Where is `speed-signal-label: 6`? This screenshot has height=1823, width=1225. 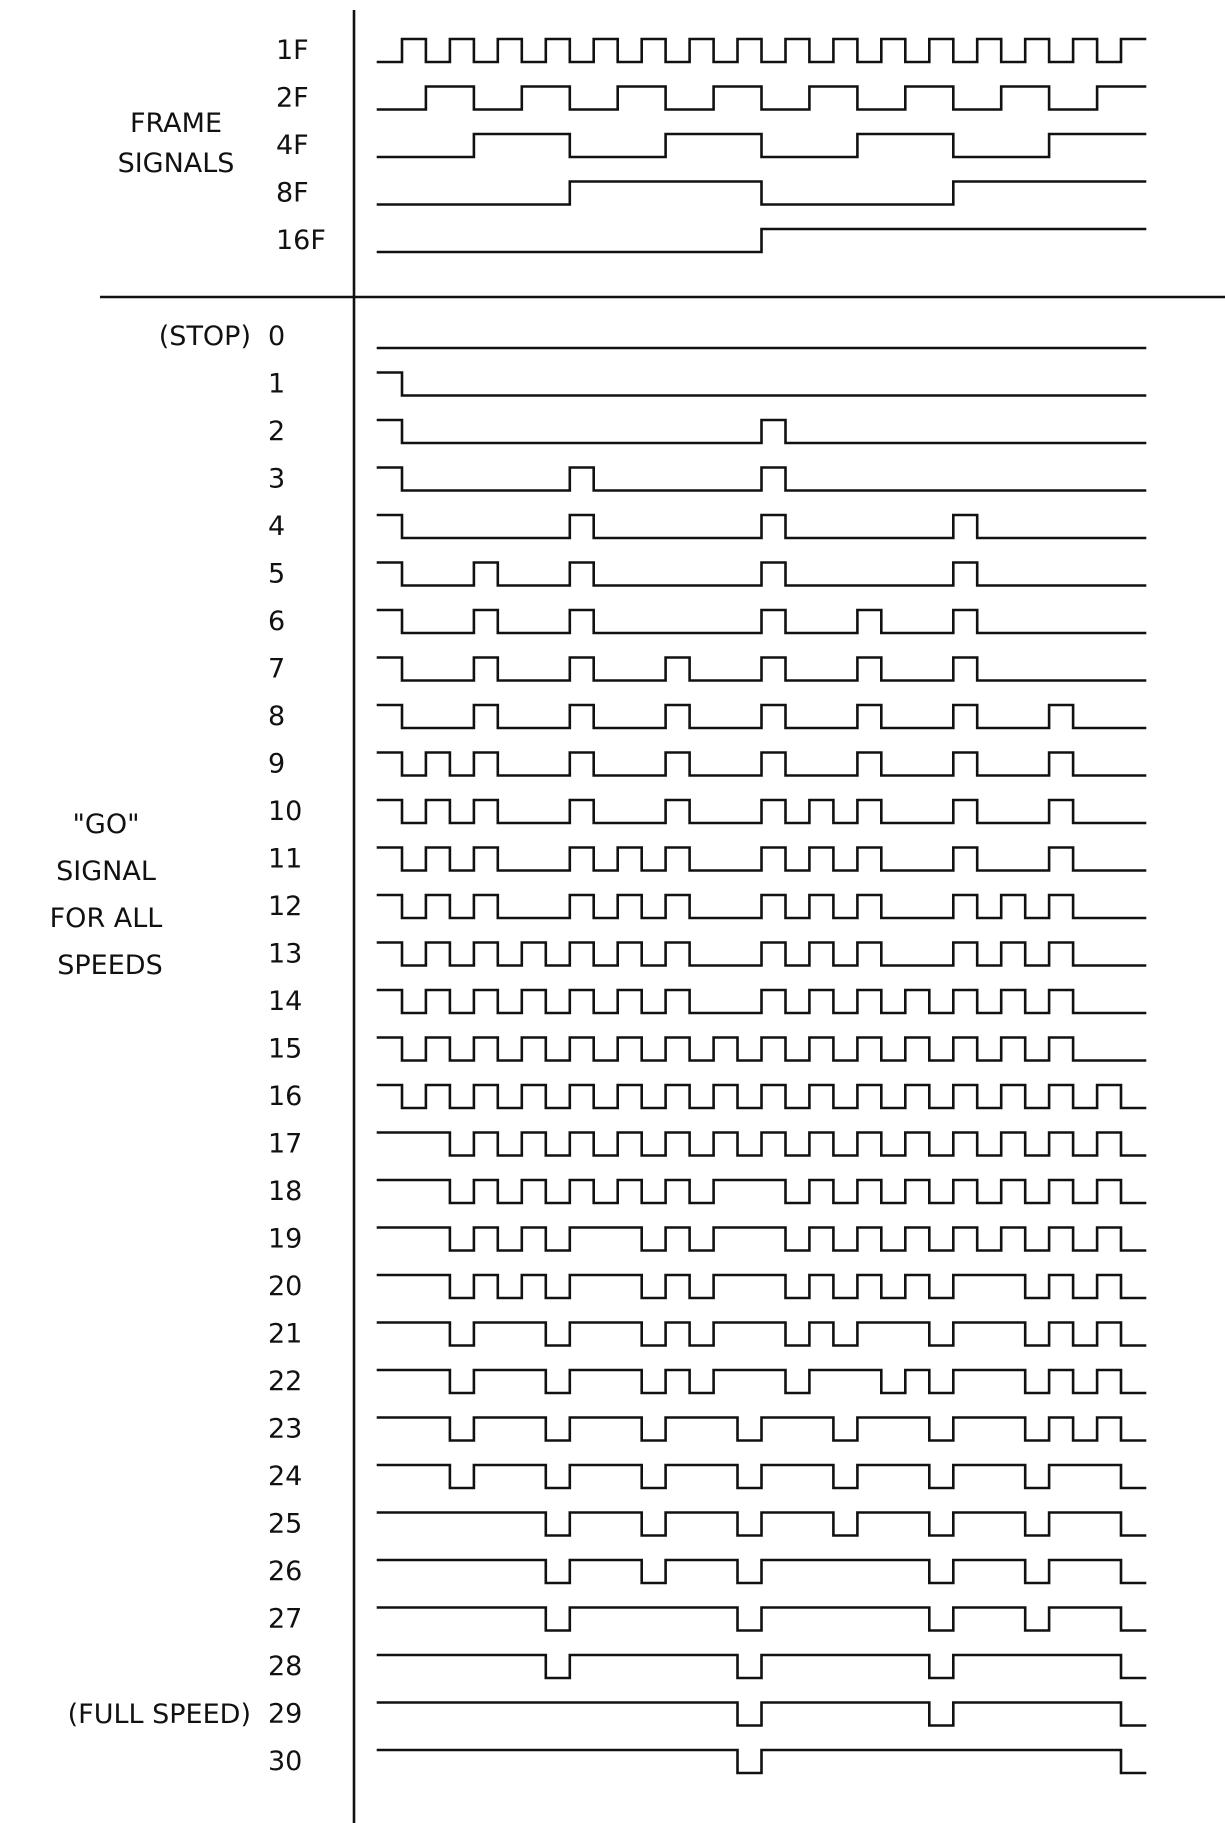
speed-signal-label: 6 is located at coordinates (276, 621).